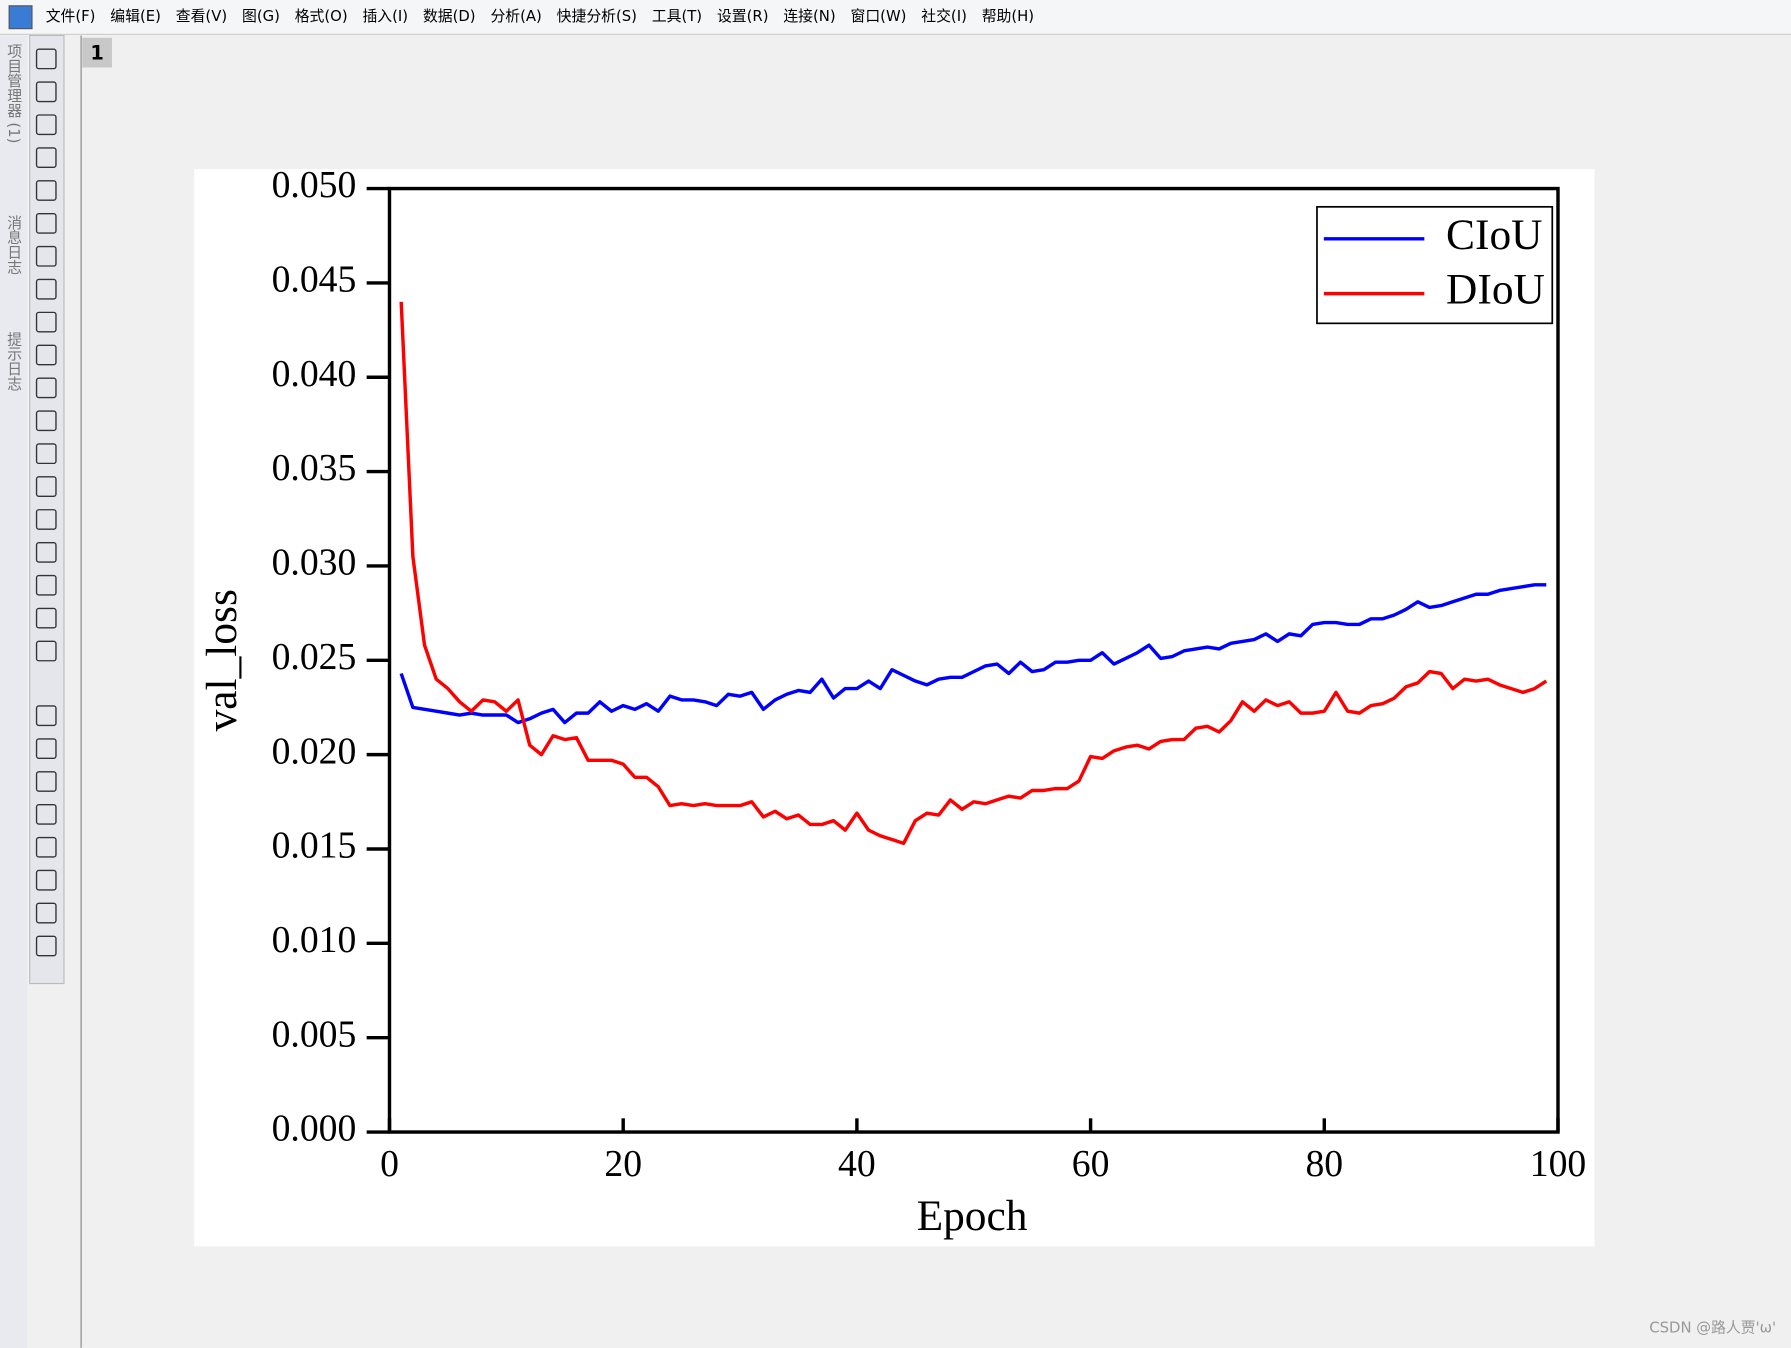  Describe the element at coordinates (314, 374) in the screenshot. I see `y-tick-label: 0.040` at that location.